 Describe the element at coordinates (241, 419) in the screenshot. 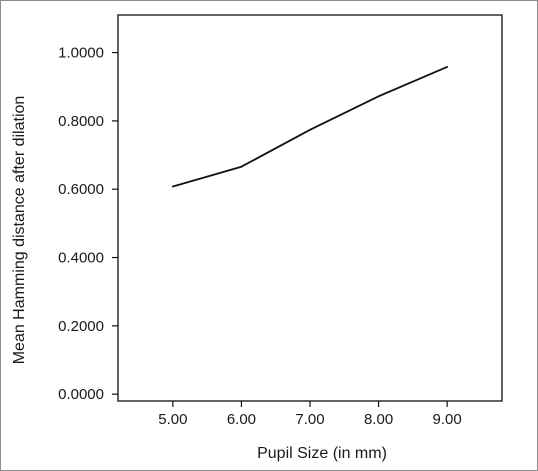

I see `x-tick-label: 6.00` at that location.